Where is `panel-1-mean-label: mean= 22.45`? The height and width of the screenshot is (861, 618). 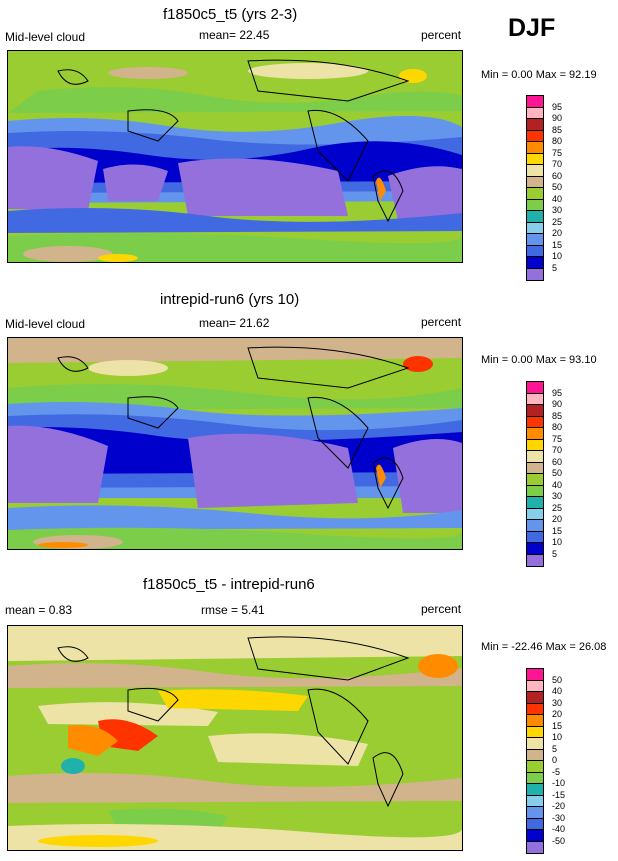 panel-1-mean-label: mean= 22.45 is located at coordinates (234, 35).